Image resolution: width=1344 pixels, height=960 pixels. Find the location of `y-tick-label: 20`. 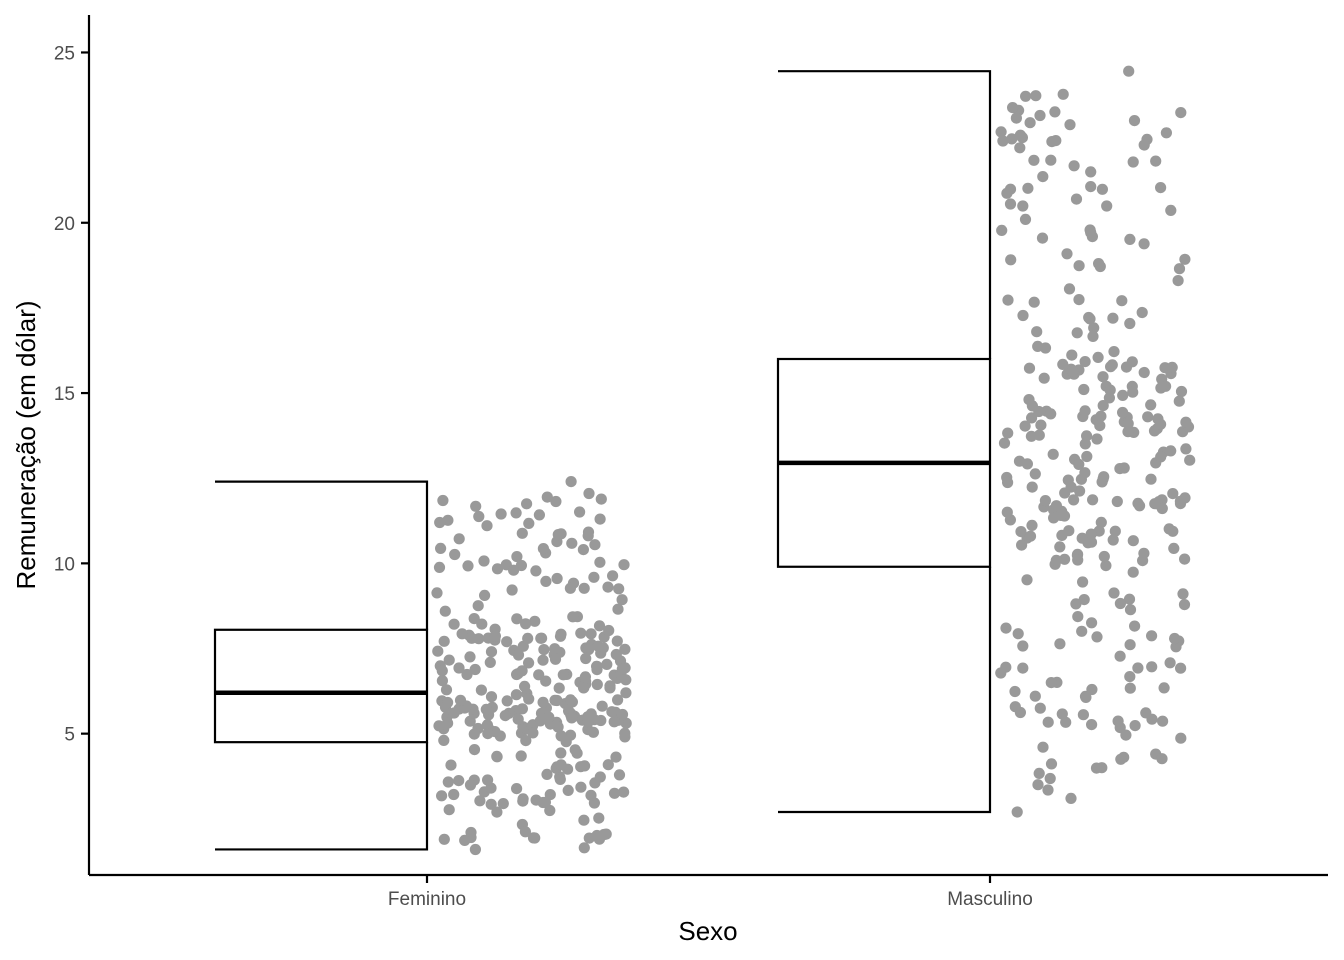

y-tick-label: 20 is located at coordinates (64, 224).